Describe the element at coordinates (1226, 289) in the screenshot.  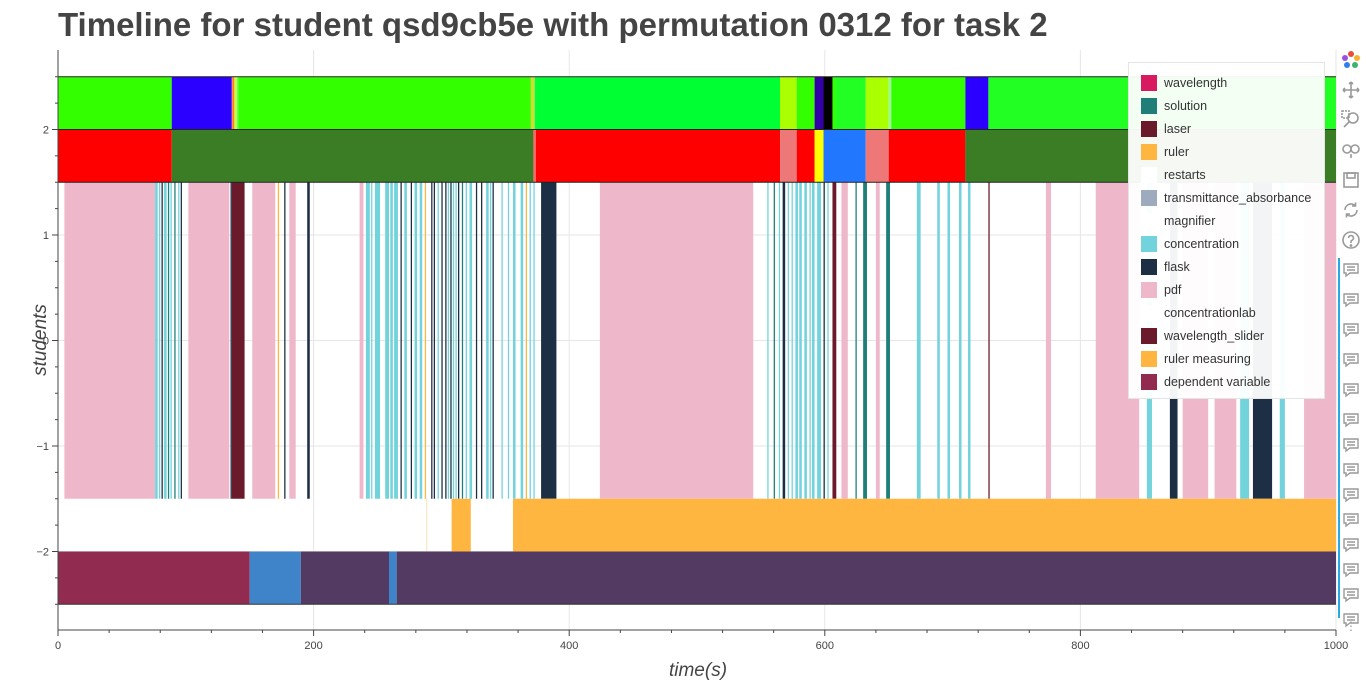
I see `legend-item: pdf` at that location.